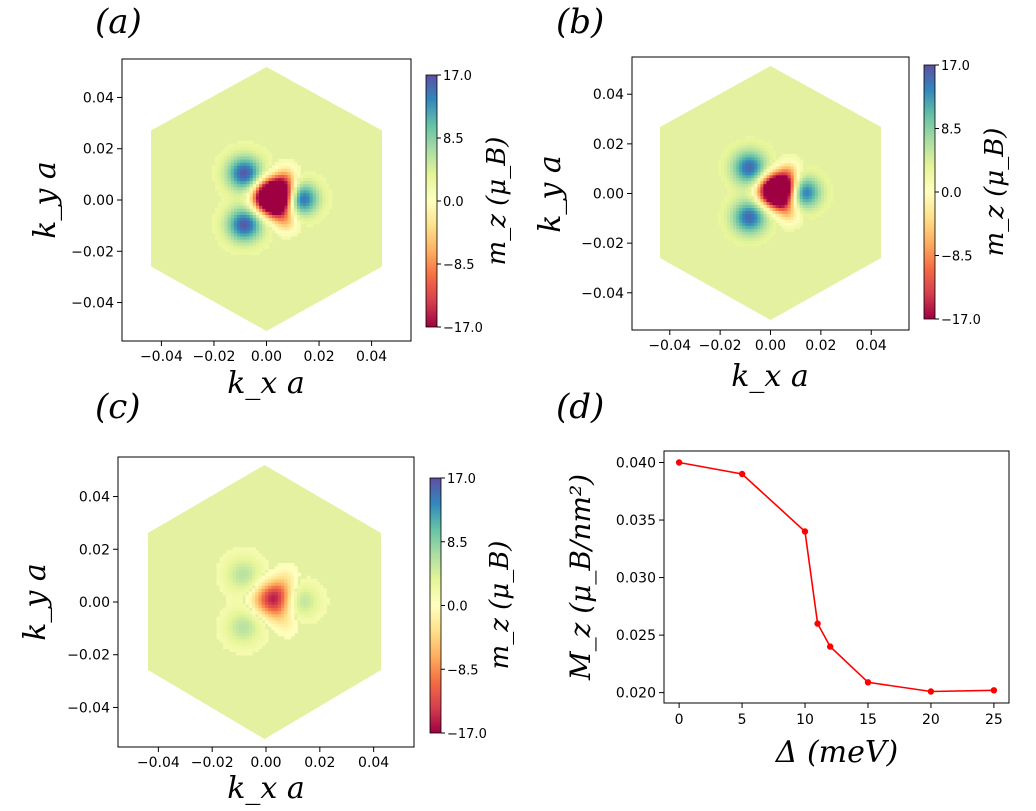 The image size is (1036, 811). What do you see at coordinates (931, 720) in the screenshot?
I see `x-tick-label: 20` at bounding box center [931, 720].